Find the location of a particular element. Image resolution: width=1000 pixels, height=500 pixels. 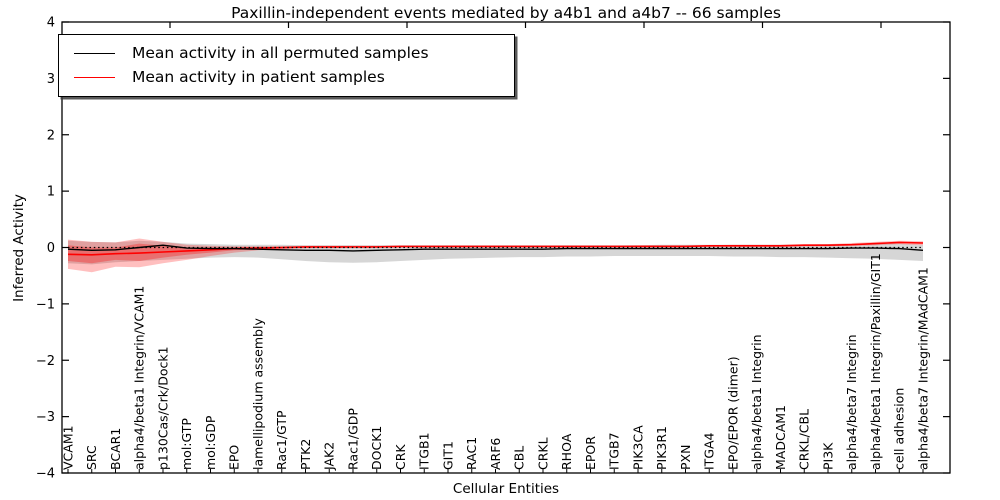

permuted-line-swatch is located at coordinates (94, 53).